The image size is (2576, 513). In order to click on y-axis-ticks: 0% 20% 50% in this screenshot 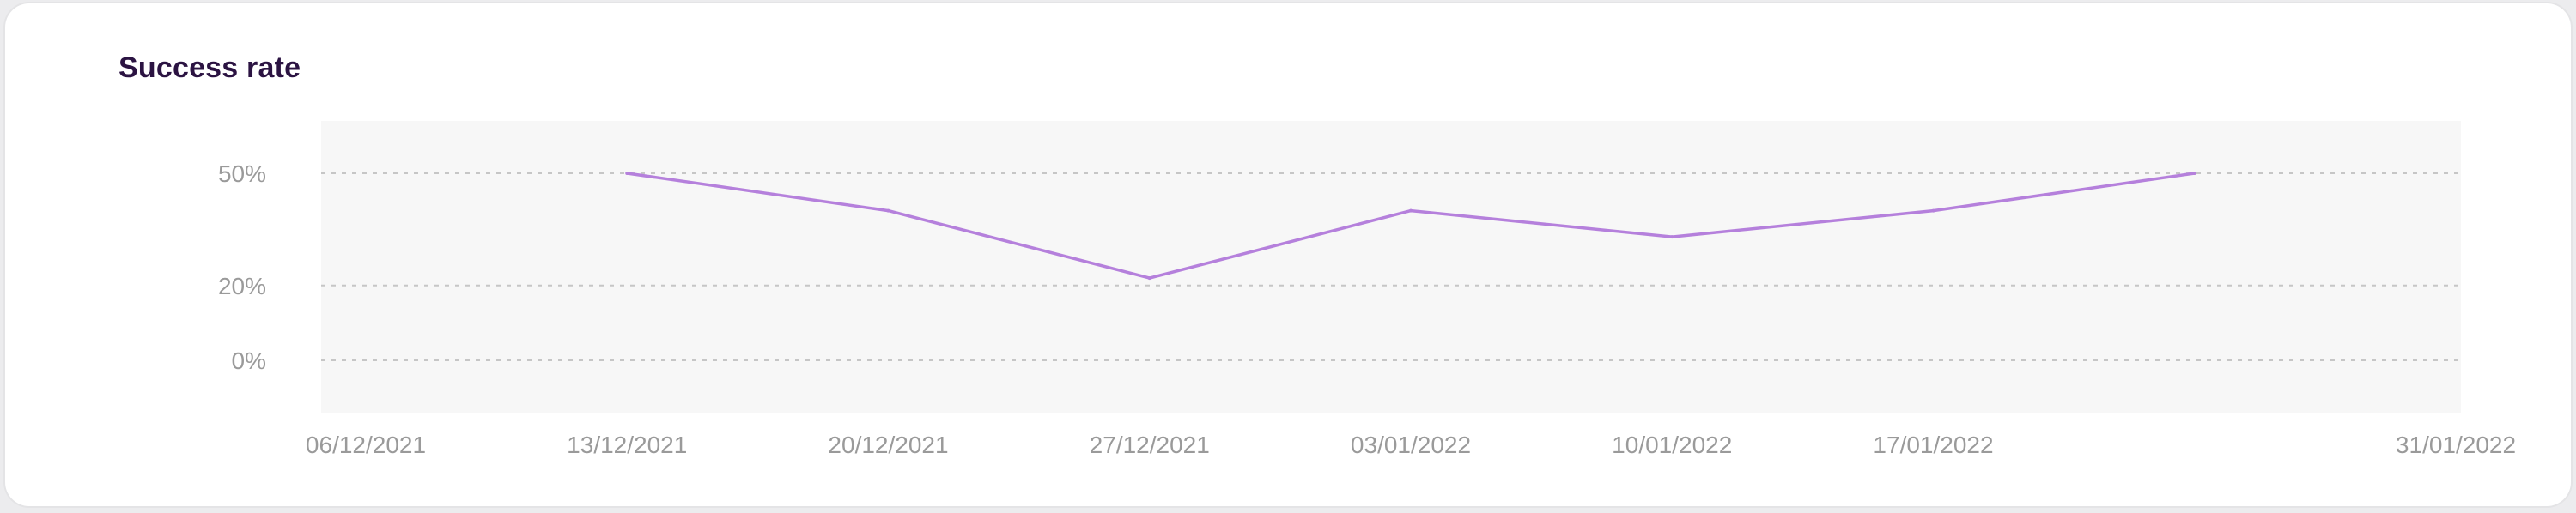, I will do `click(242, 267)`.